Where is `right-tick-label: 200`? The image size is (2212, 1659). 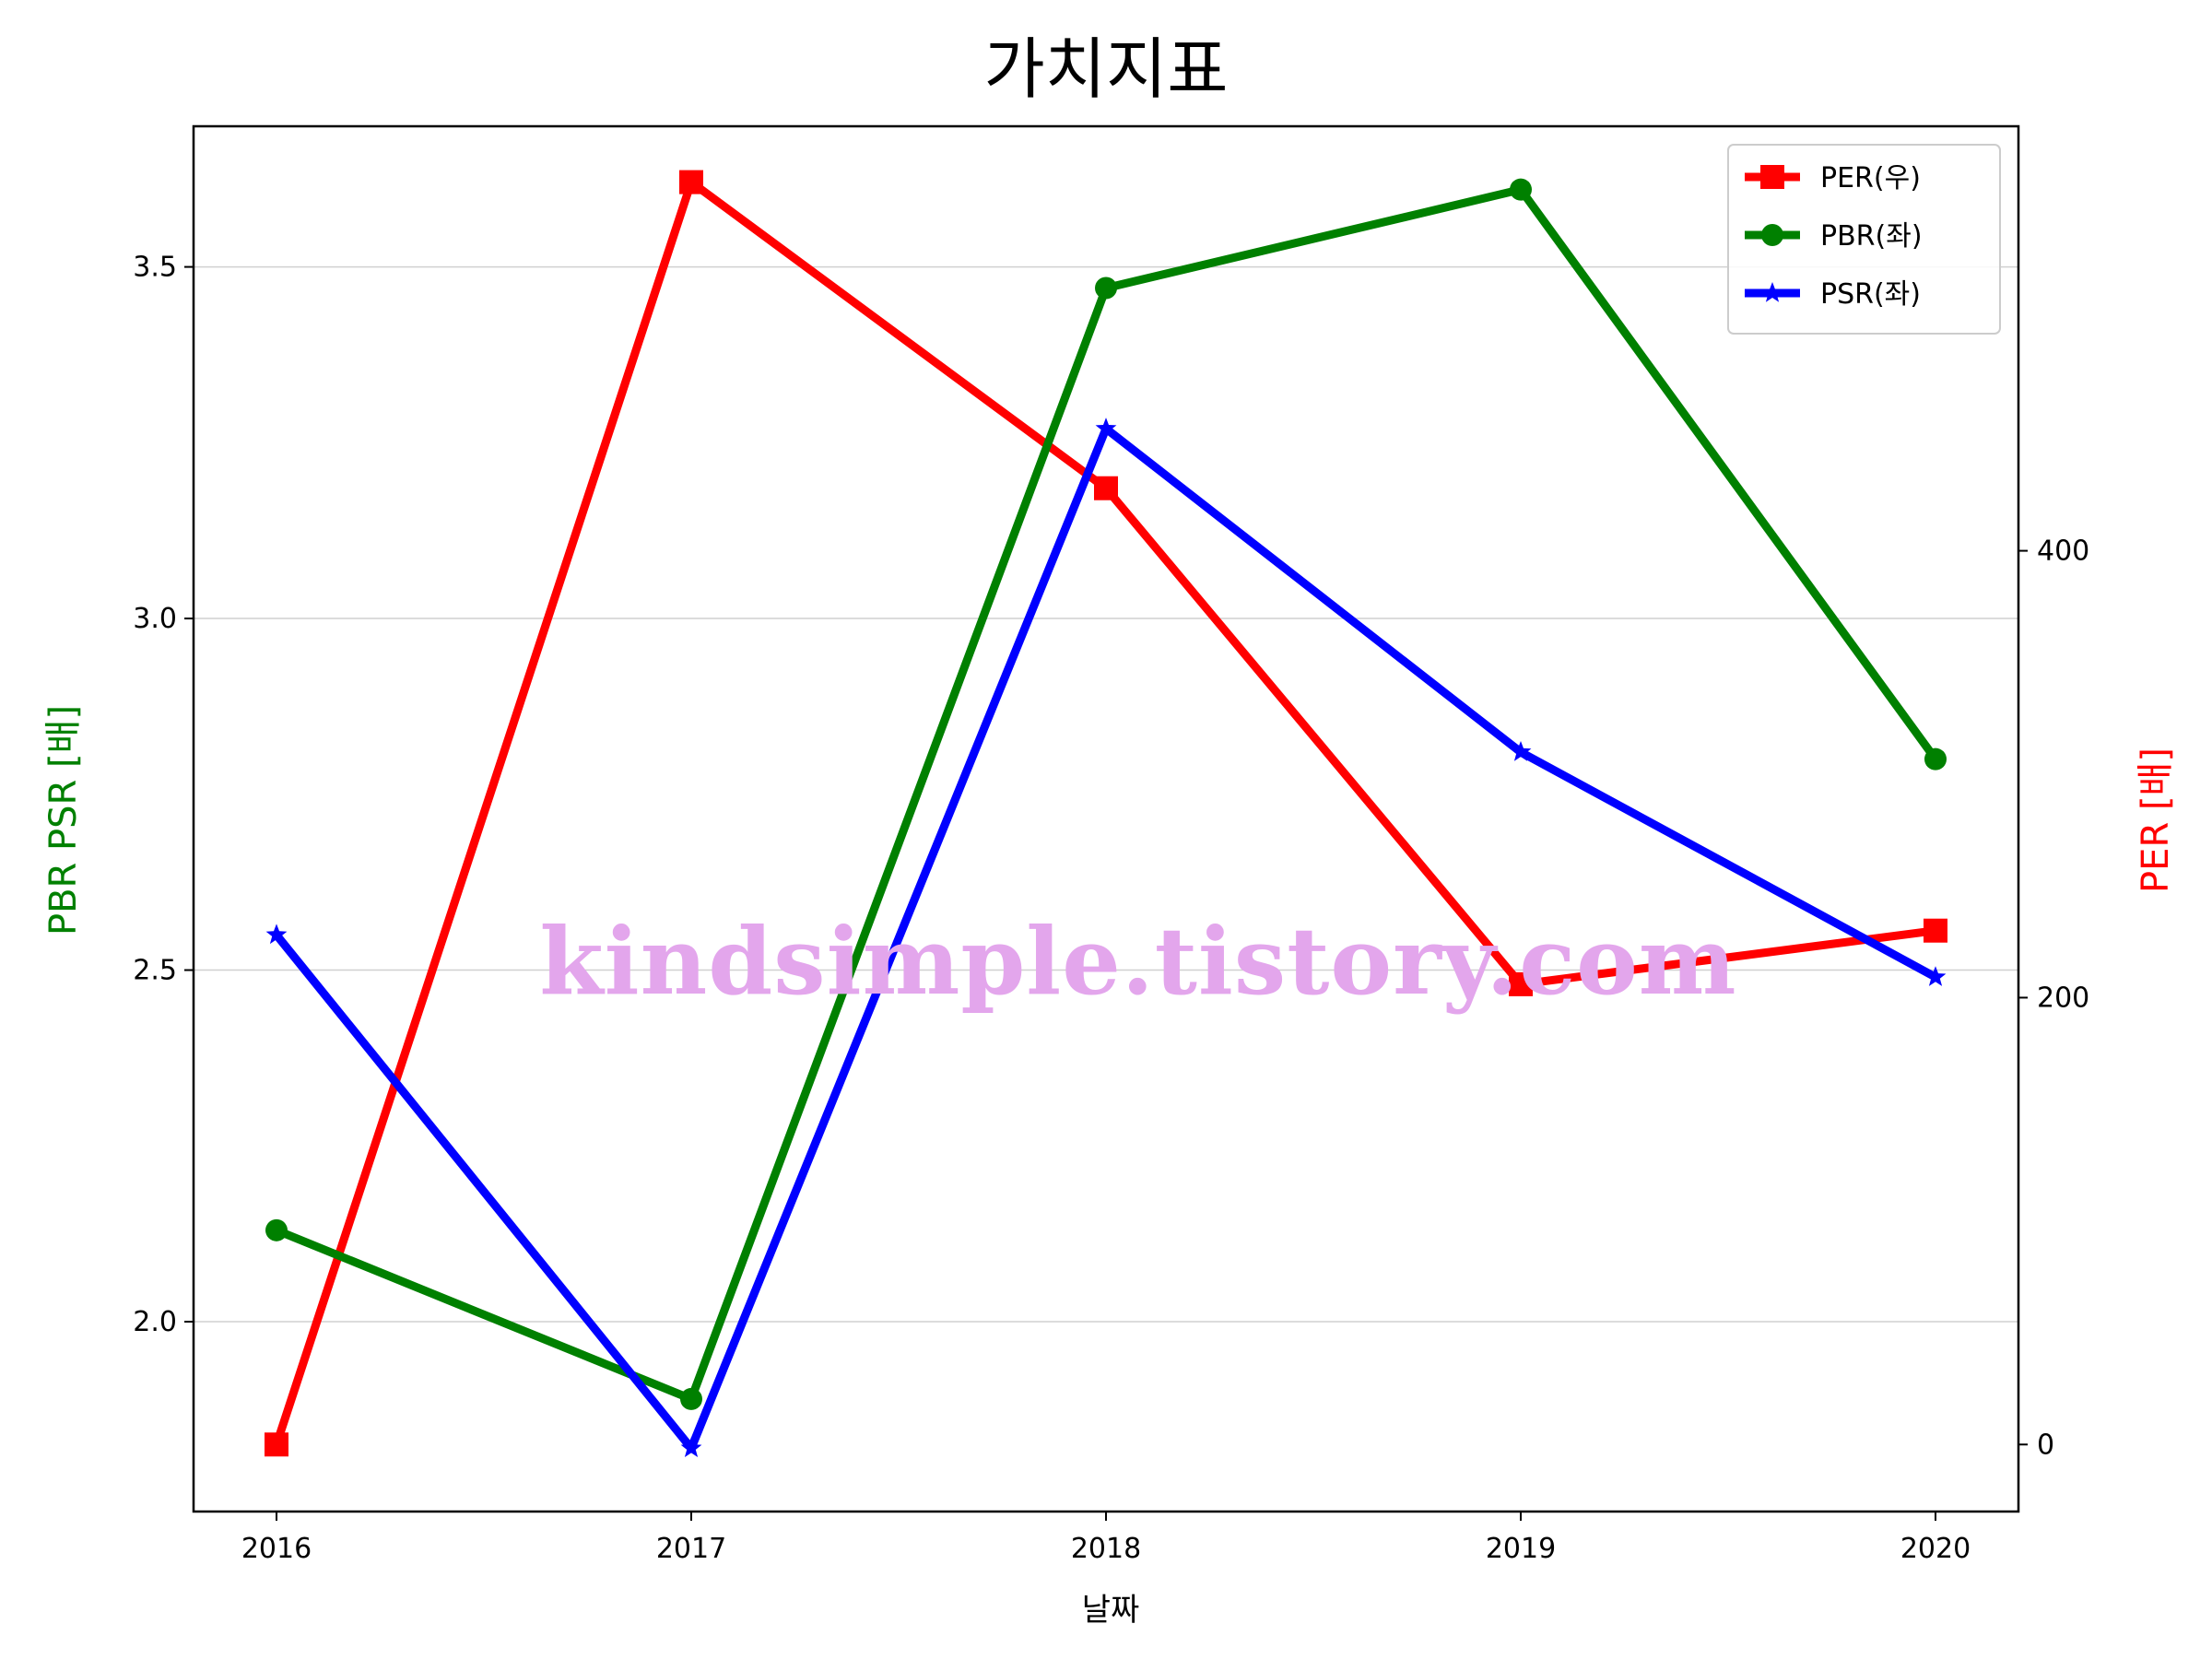
right-tick-label: 200 is located at coordinates (2063, 998).